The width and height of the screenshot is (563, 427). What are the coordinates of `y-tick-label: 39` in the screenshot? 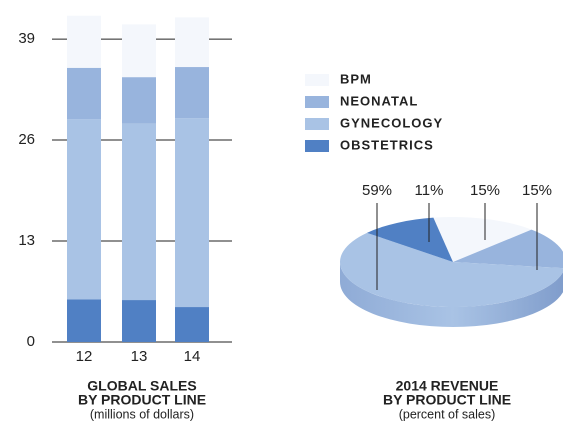 It's located at (26, 38).